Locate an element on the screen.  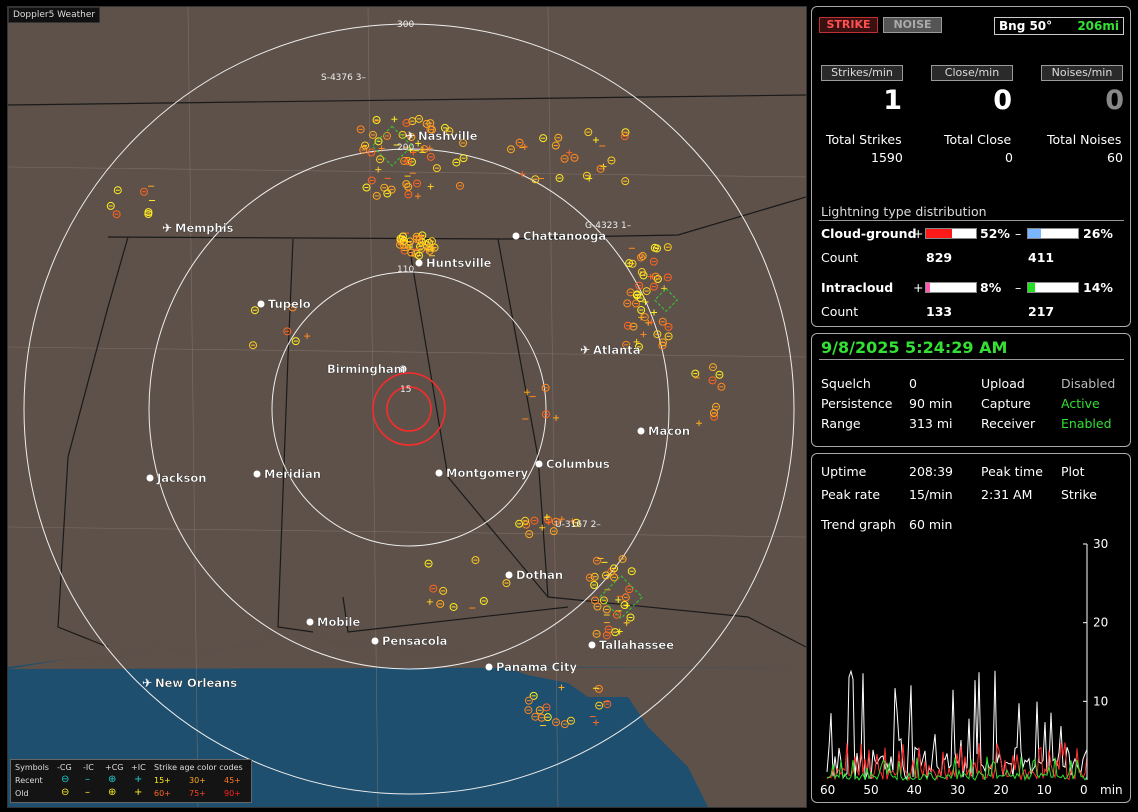
range-label-15: 15 is located at coordinates (405, 390).